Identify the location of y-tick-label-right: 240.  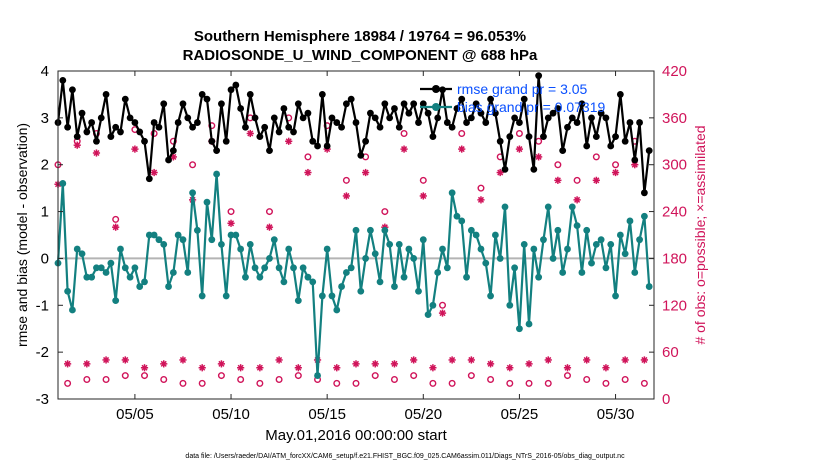
(674, 212).